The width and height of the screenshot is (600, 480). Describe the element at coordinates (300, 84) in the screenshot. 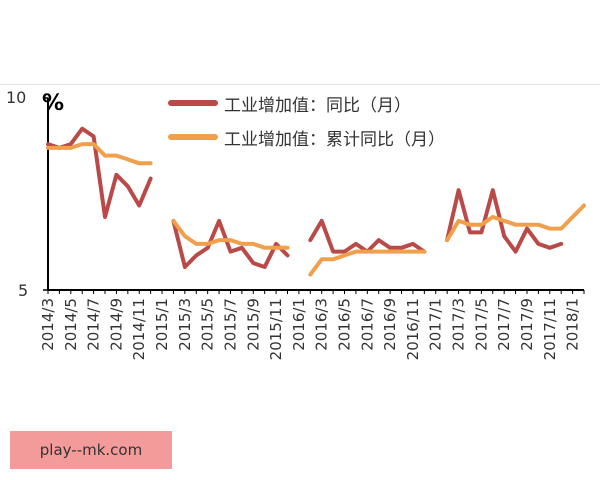

I see `top-divider` at that location.